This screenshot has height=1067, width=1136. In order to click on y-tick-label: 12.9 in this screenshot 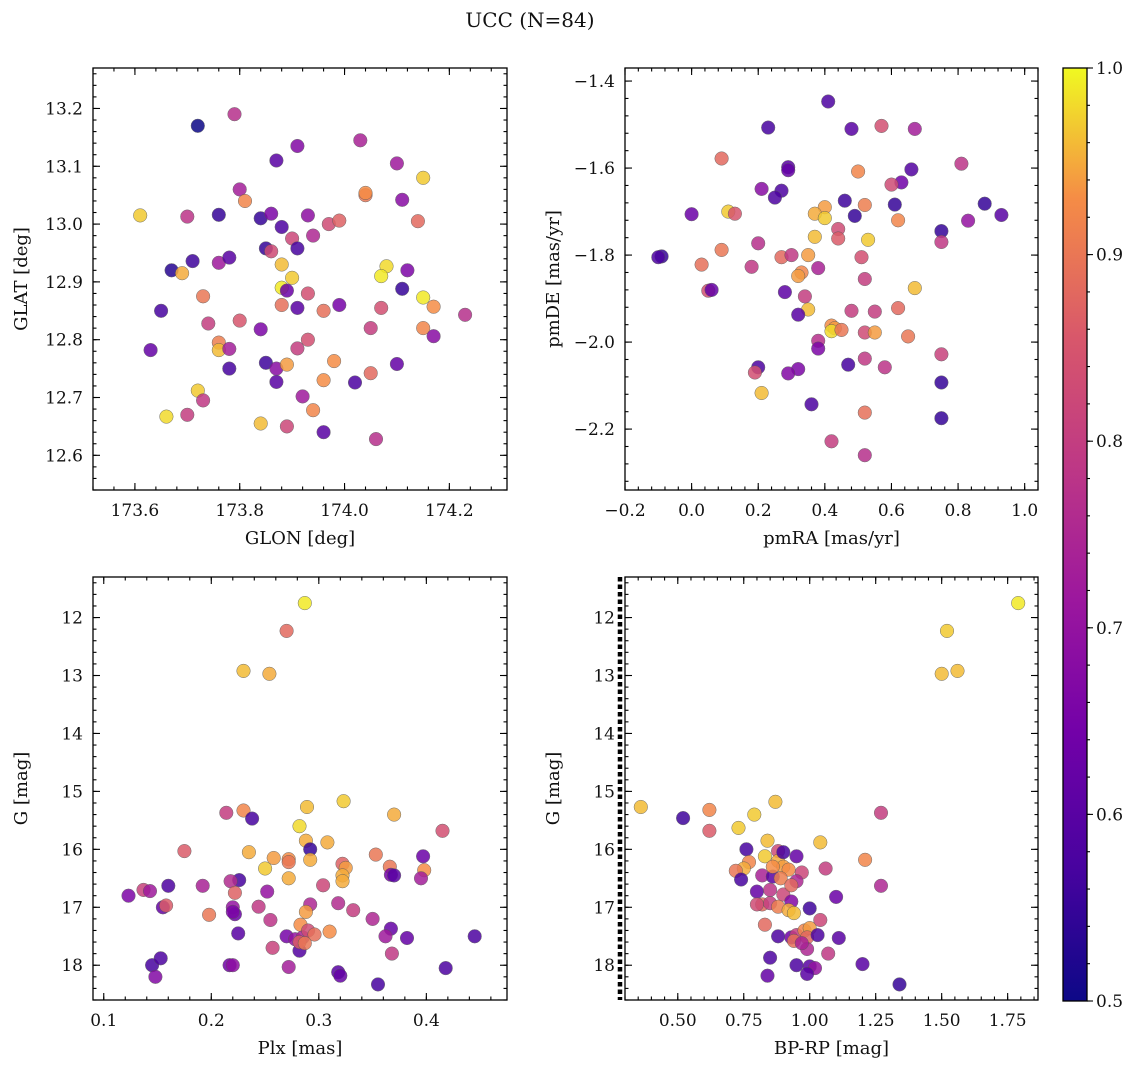, I will do `click(64, 283)`.